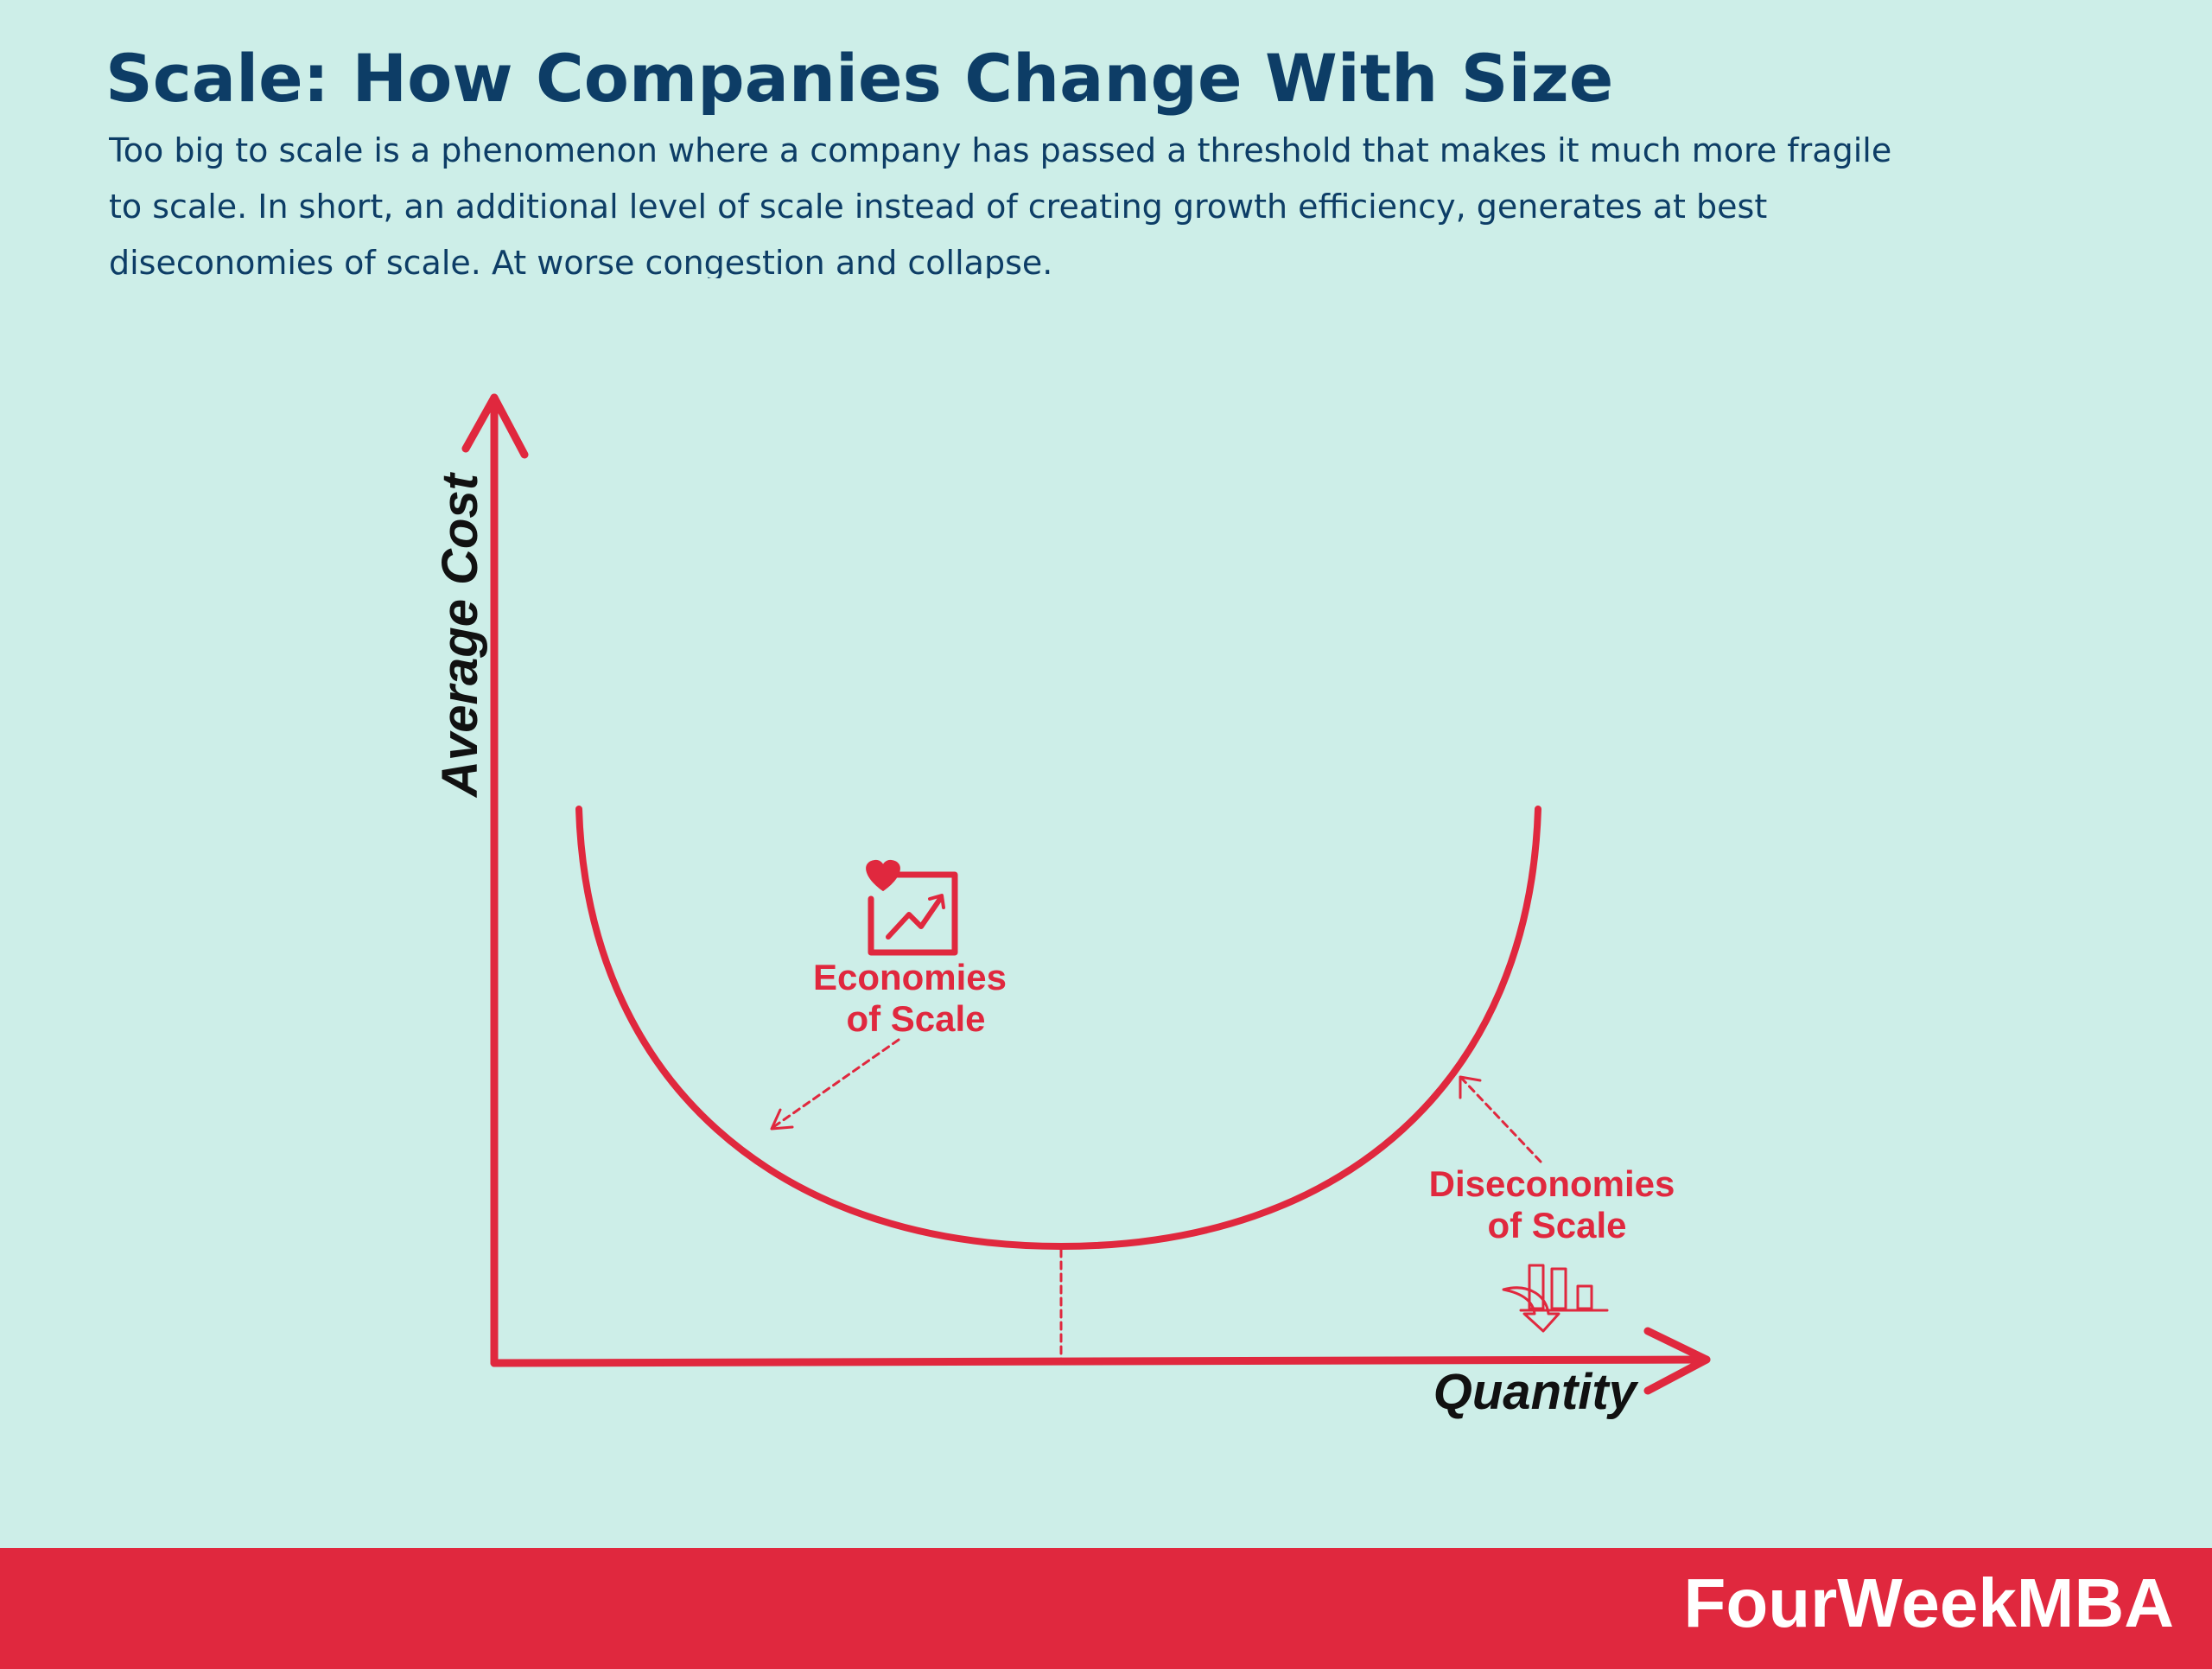 Image resolution: width=2212 pixels, height=1669 pixels. Describe the element at coordinates (1501, 1120) in the screenshot. I see `diseconomies-arrow` at that location.